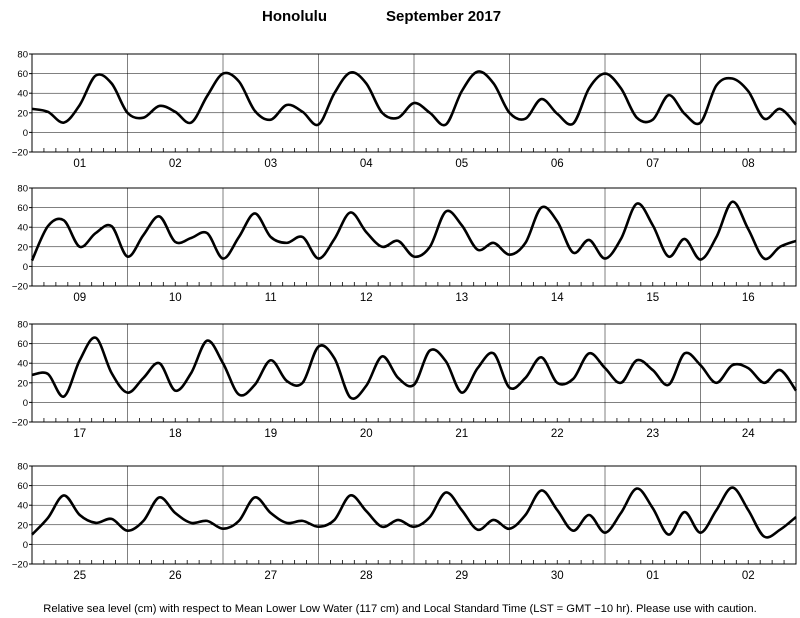 The image size is (800, 618). Describe the element at coordinates (270, 434) in the screenshot. I see `day-label: 19` at that location.